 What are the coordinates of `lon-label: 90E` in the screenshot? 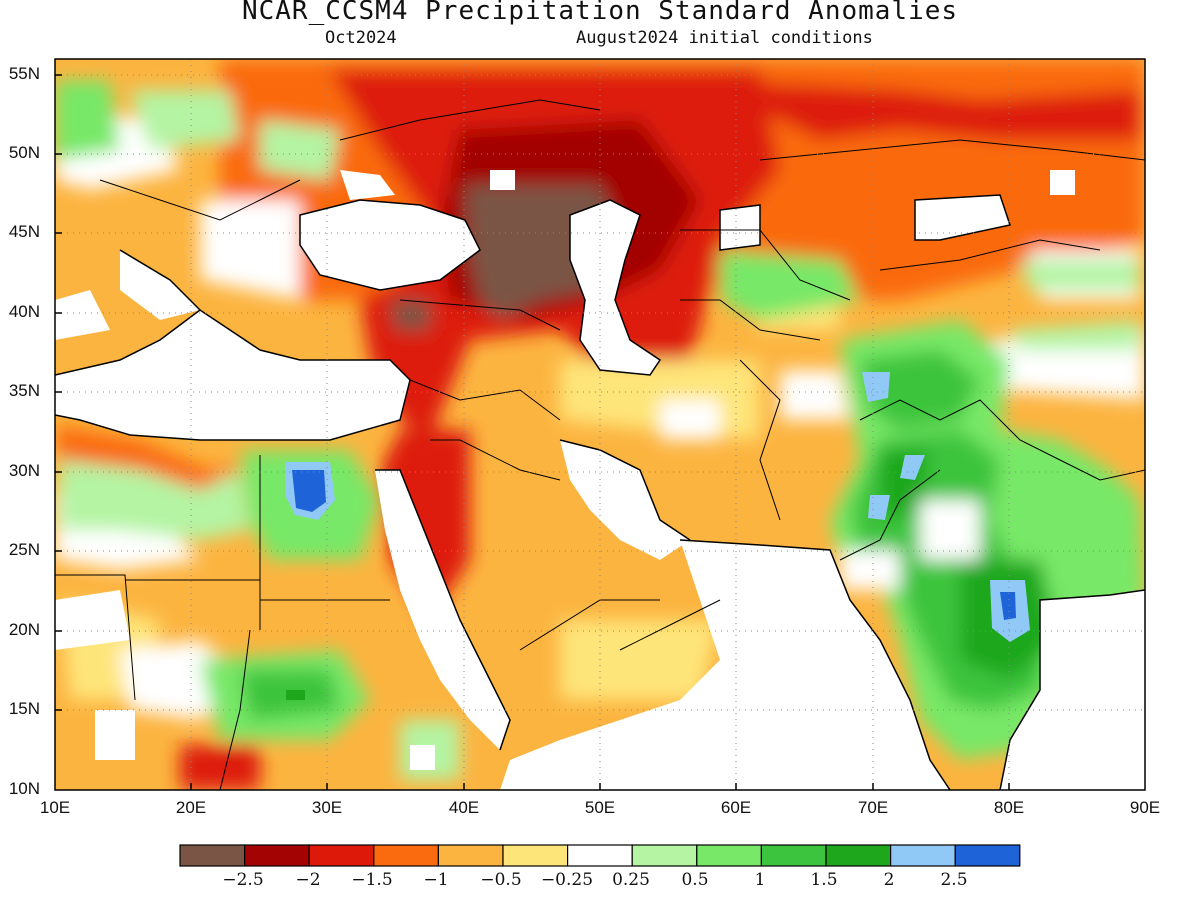 It's located at (1145, 807).